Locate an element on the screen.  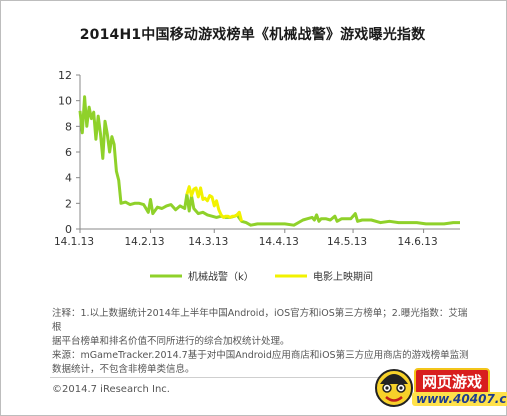
x-tick-label: 14.4.13 is located at coordinates (279, 242).